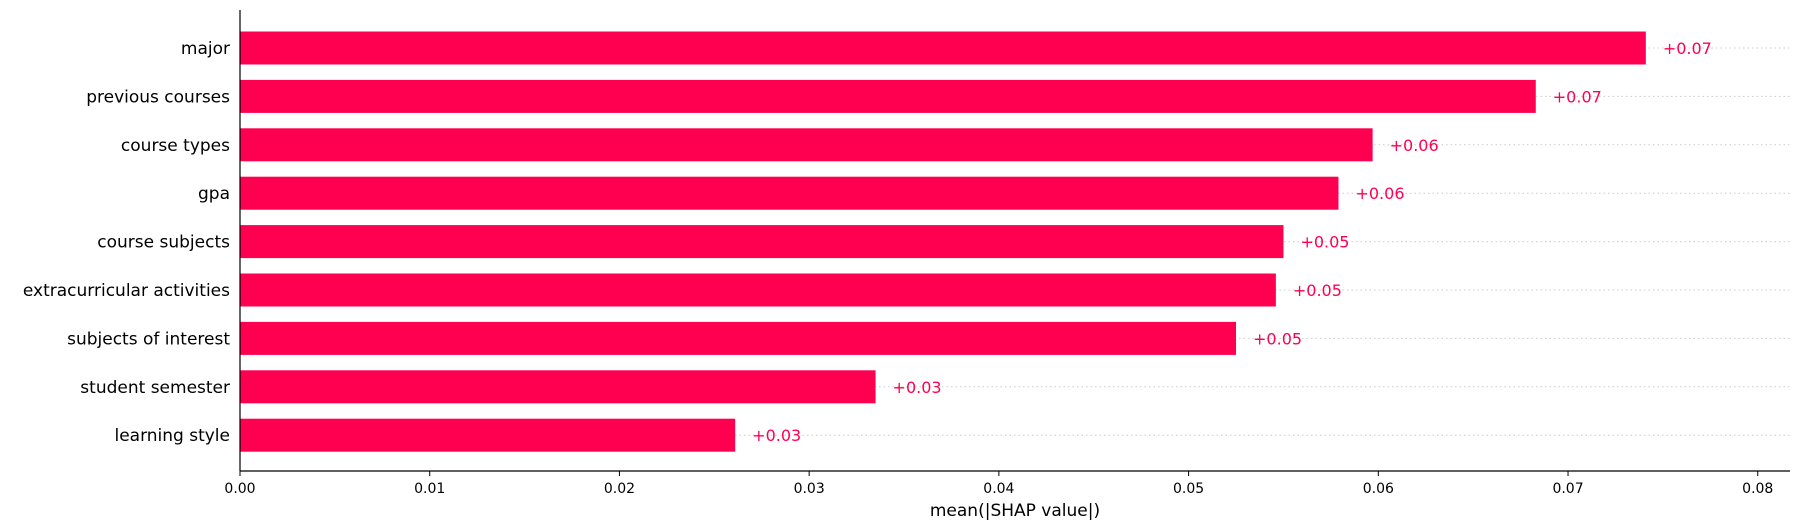 The width and height of the screenshot is (1799, 530). I want to click on category-label: previous courses, so click(158, 97).